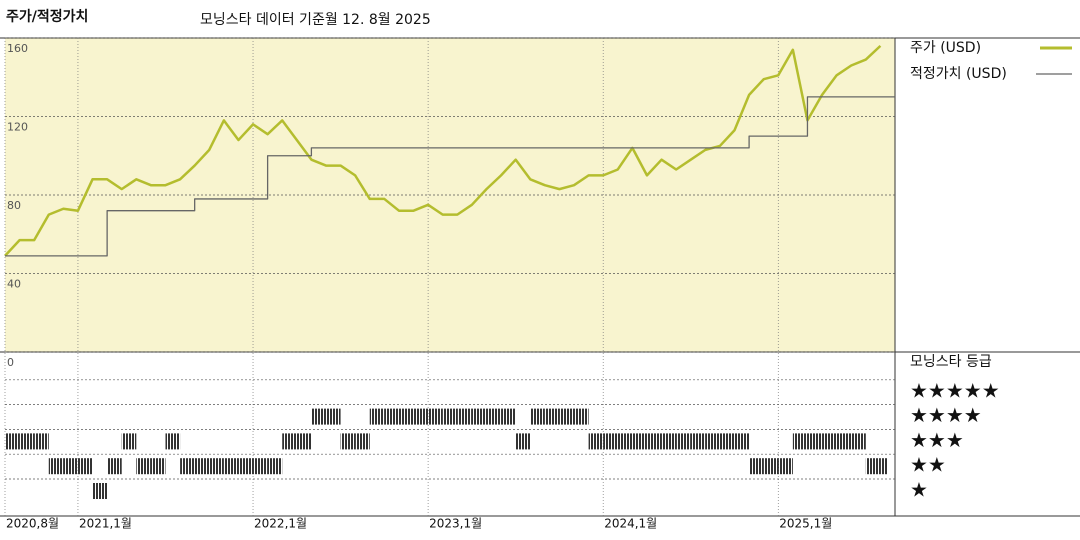 This screenshot has height=540, width=1080. What do you see at coordinates (958, 74) in the screenshot?
I see `legend-label: 적정가치 (USD)` at bounding box center [958, 74].